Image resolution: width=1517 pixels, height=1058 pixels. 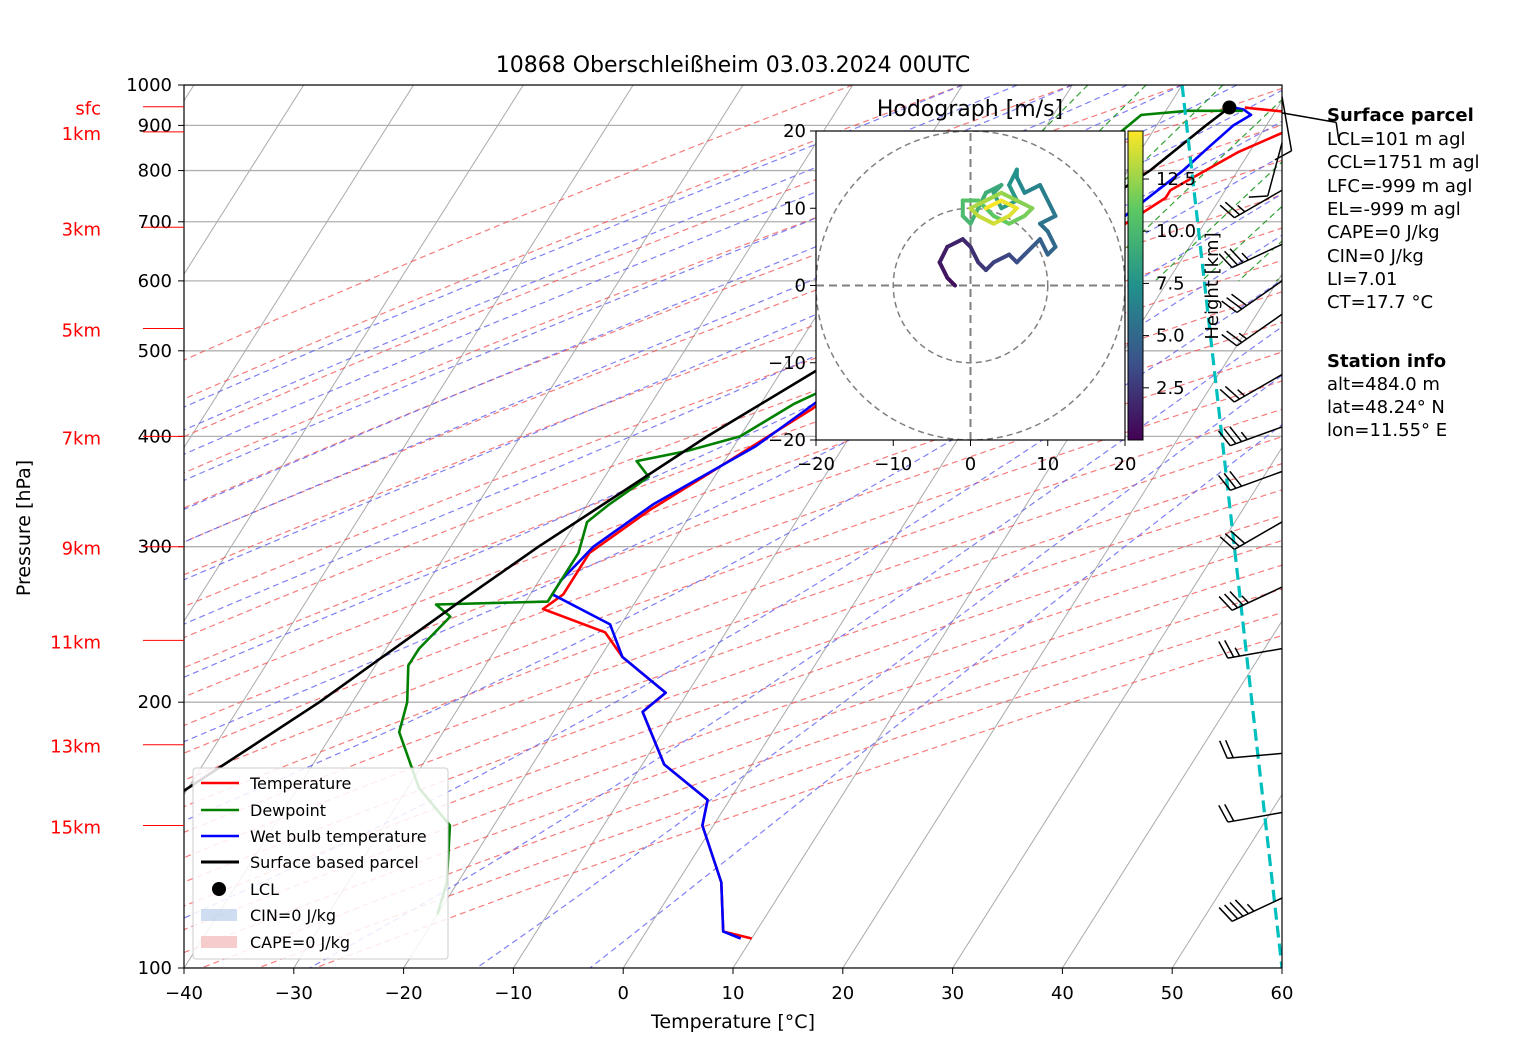 What do you see at coordinates (81, 134) in the screenshot?
I see `height-label: 1km` at bounding box center [81, 134].